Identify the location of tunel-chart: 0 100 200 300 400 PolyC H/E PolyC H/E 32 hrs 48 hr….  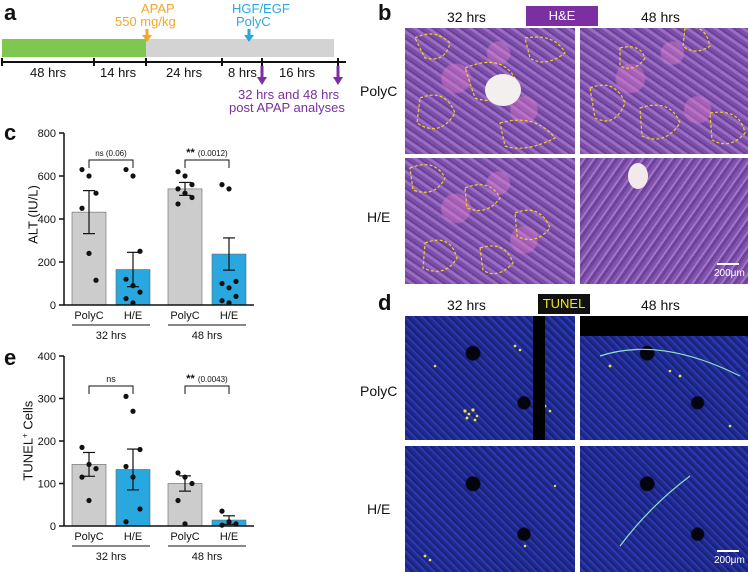
(146, 457).